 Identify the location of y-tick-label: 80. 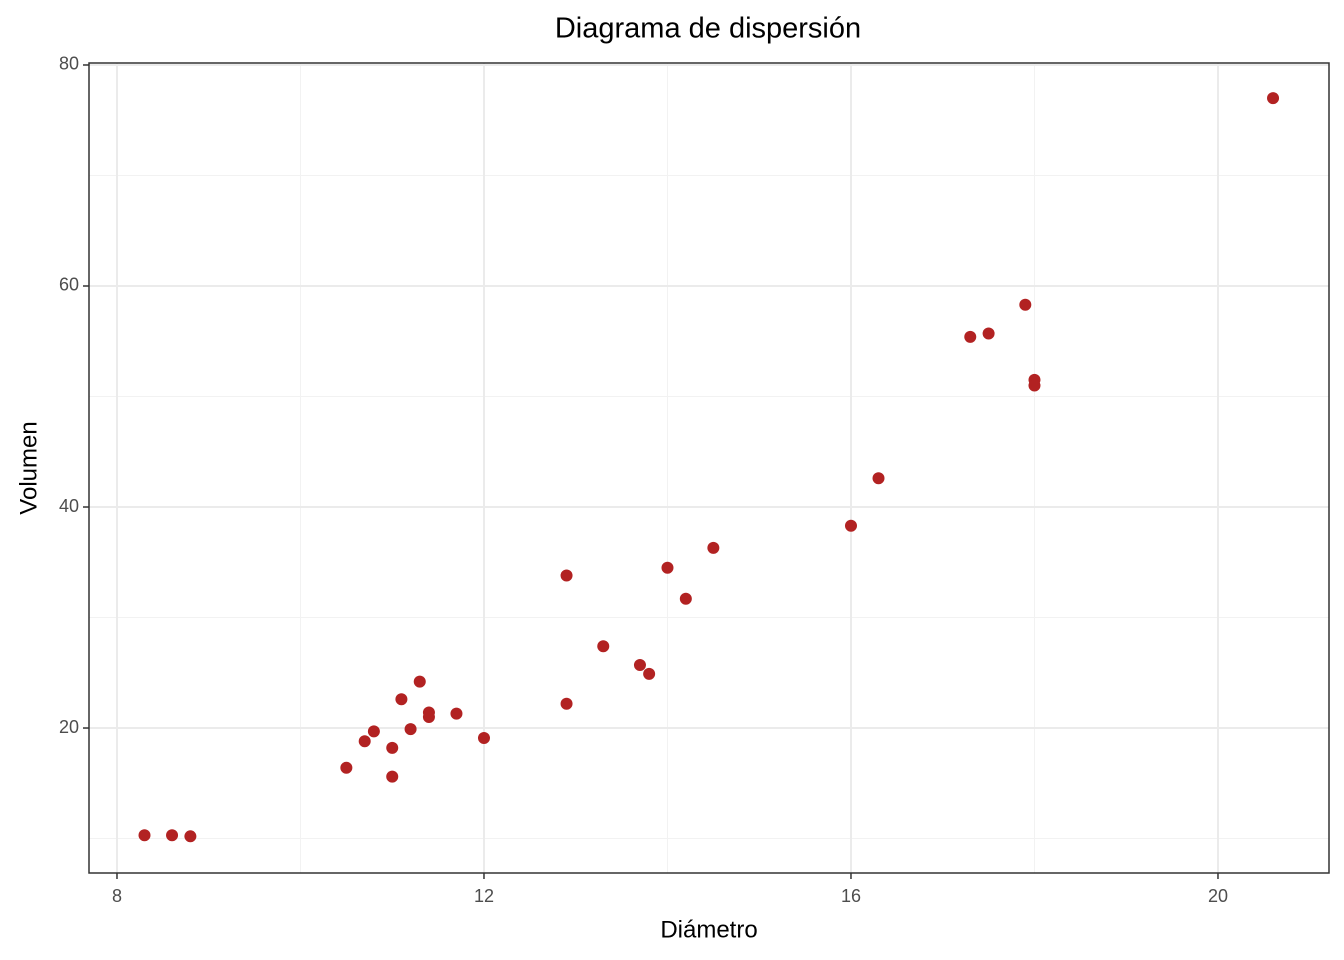
(69, 64).